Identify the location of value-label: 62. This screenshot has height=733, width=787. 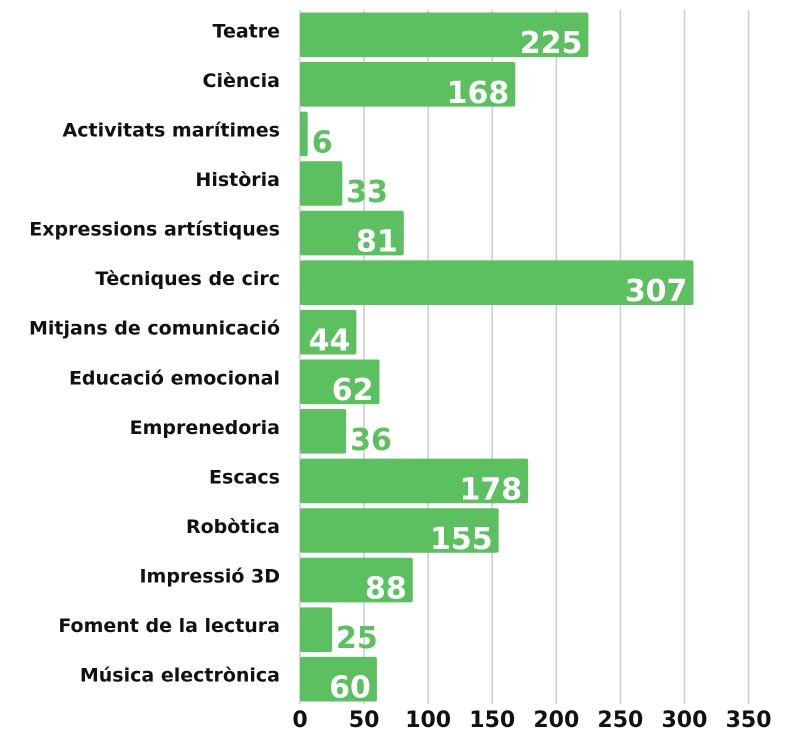
(353, 390).